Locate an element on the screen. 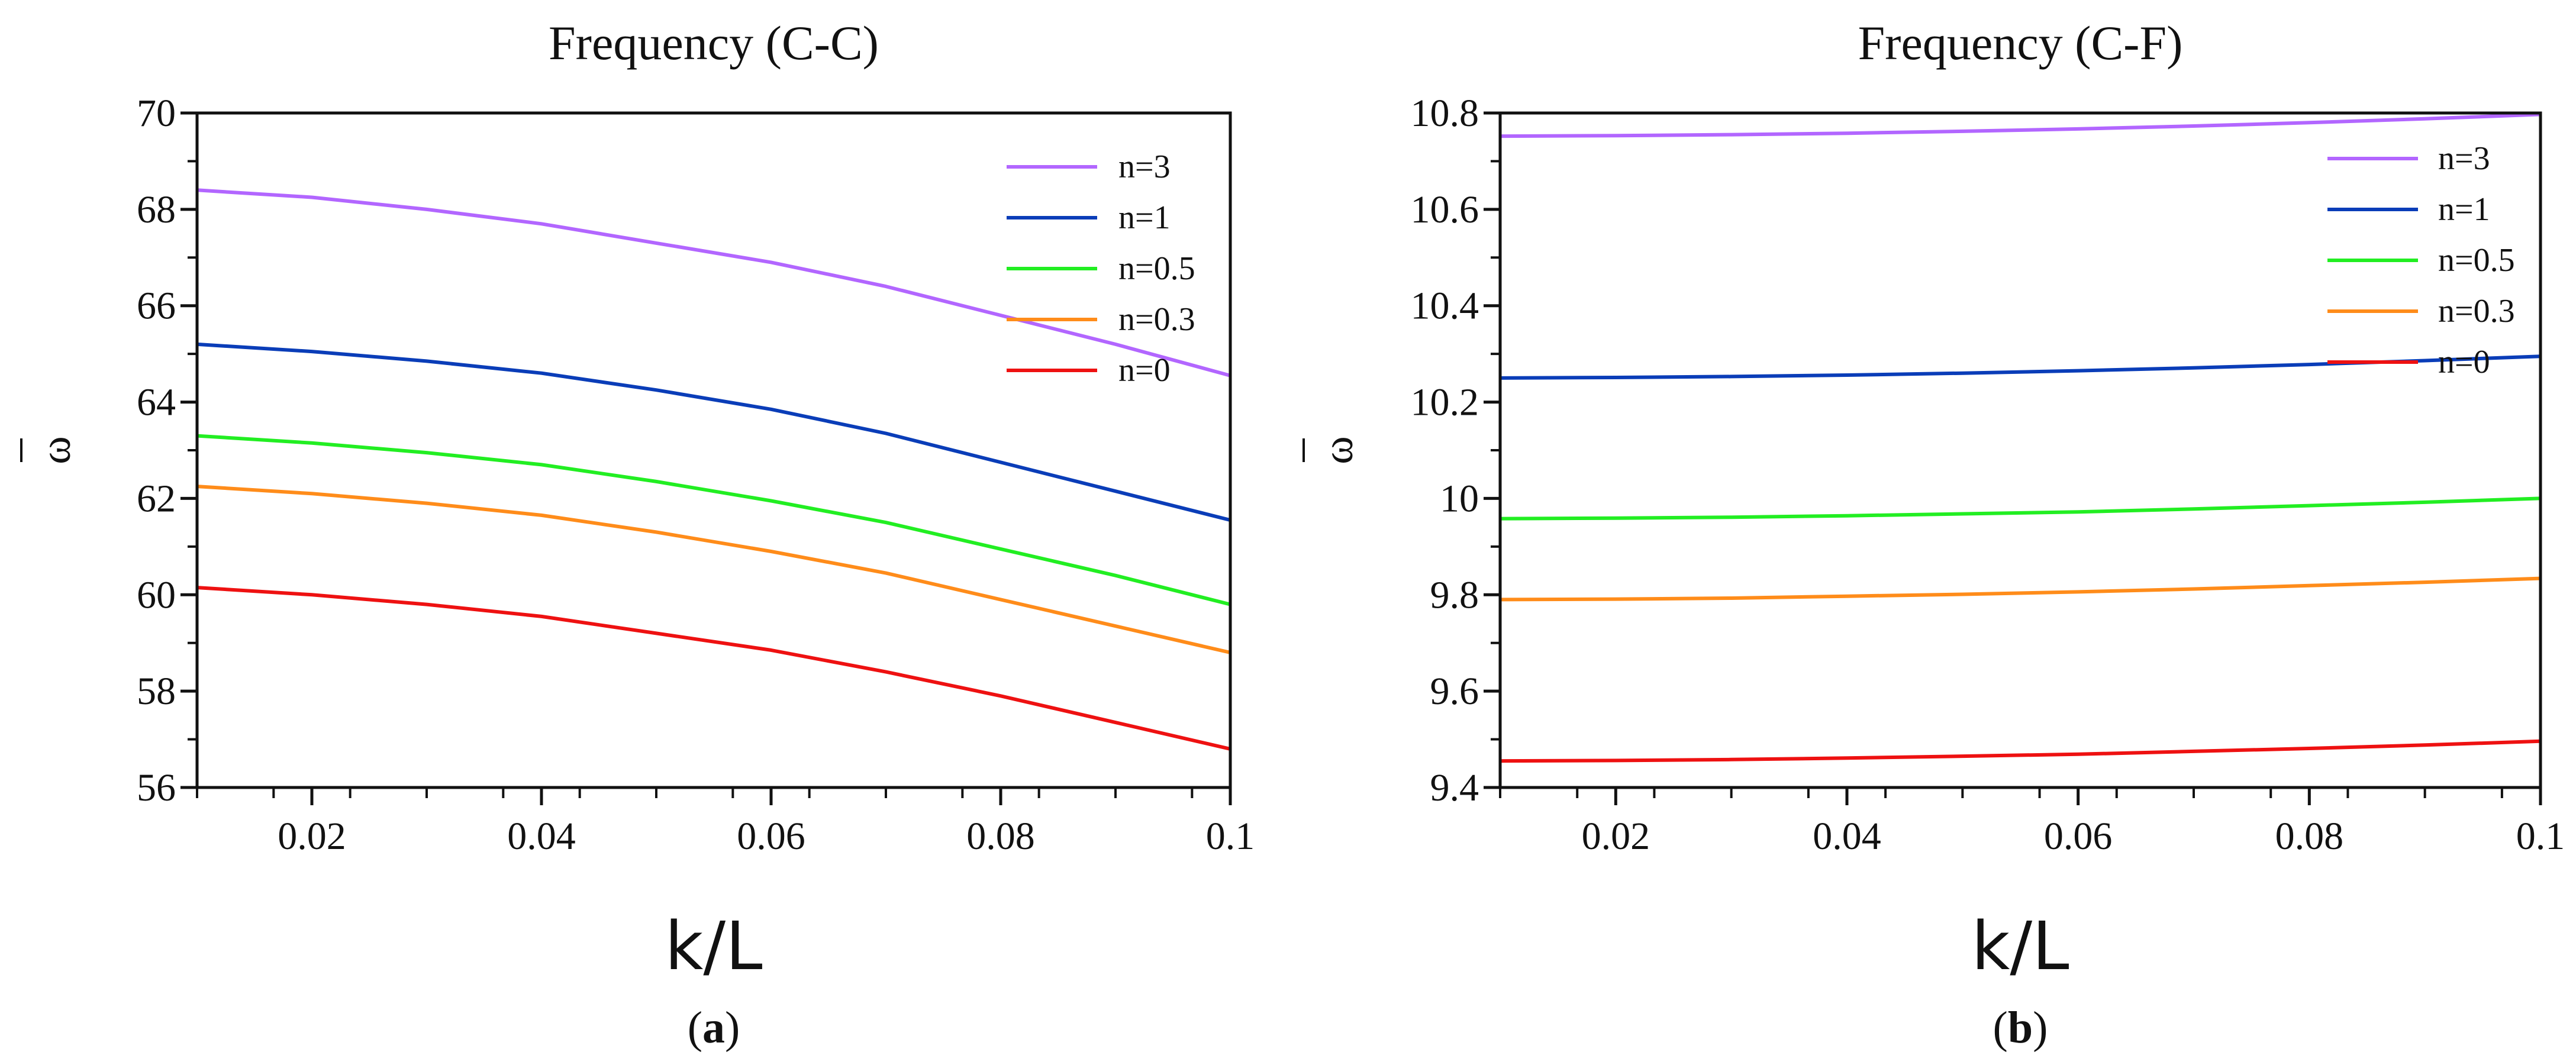 This screenshot has width=2576, height=1062. y-tick-label: 68 is located at coordinates (156, 209).